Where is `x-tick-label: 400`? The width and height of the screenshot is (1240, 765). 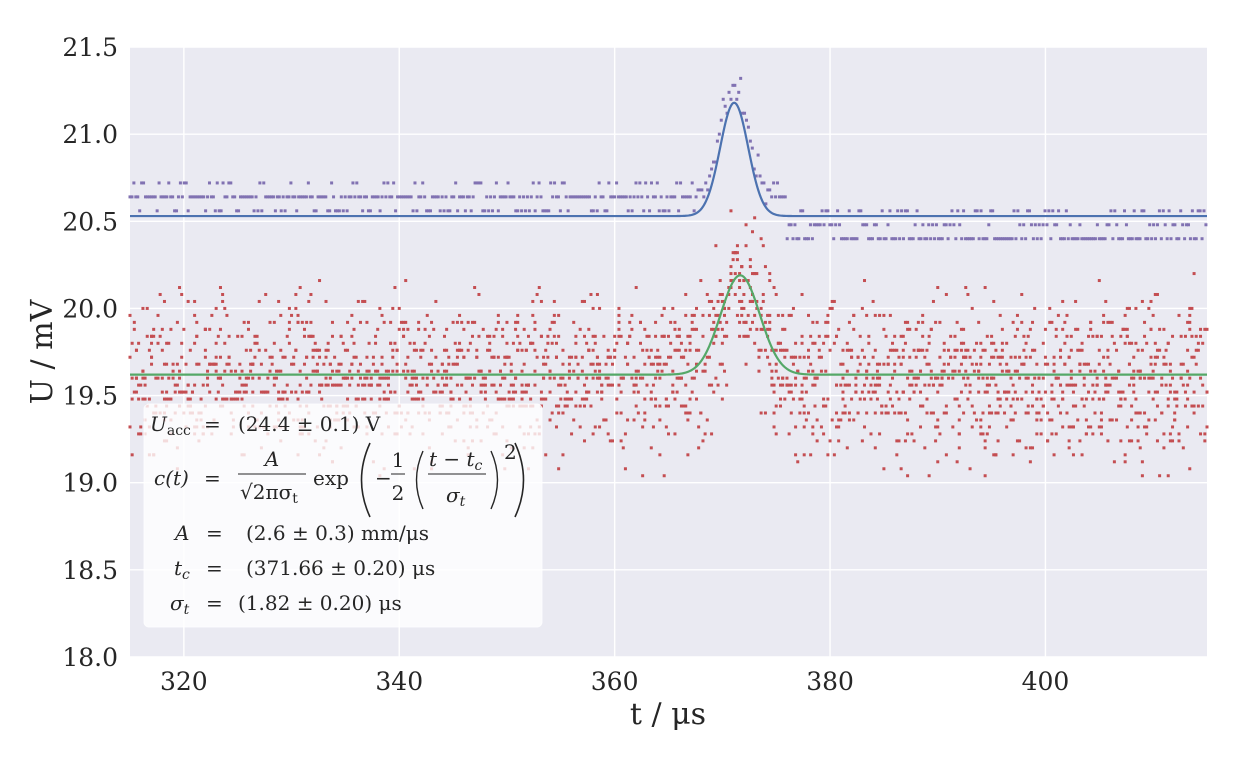 x-tick-label: 400 is located at coordinates (1046, 681).